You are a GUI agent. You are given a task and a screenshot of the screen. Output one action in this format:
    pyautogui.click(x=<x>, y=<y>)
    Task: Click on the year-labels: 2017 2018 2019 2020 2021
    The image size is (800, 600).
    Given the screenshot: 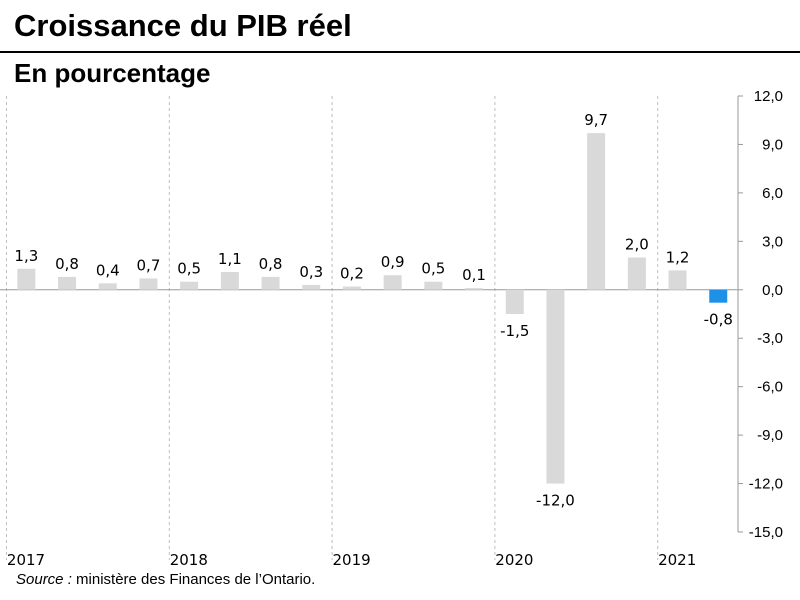 What is the action you would take?
    pyautogui.click(x=351, y=560)
    